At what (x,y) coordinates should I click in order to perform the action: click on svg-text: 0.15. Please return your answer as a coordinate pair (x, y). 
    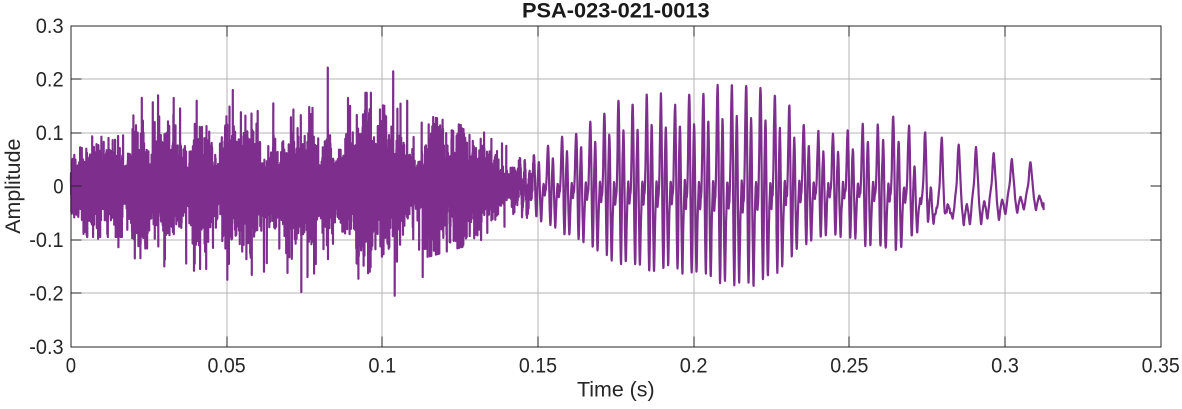
    Looking at the image, I should click on (538, 366).